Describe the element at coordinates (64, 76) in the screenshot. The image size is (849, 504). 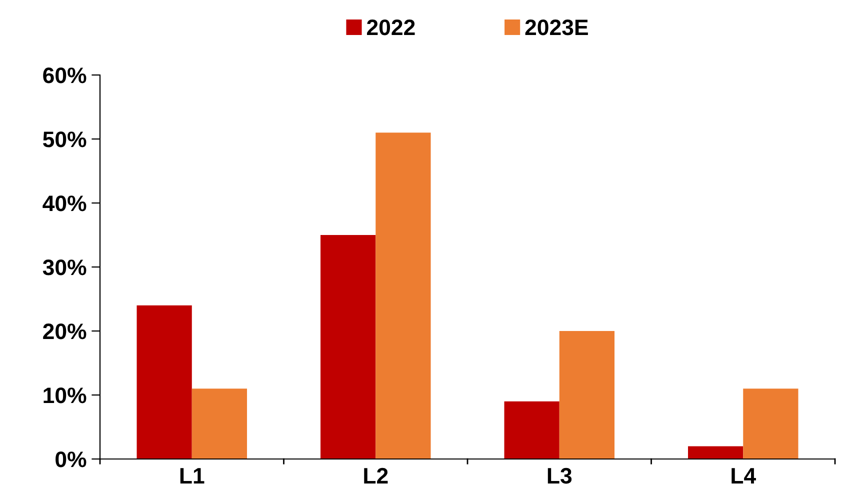
I see `y-tick-label: 60%` at that location.